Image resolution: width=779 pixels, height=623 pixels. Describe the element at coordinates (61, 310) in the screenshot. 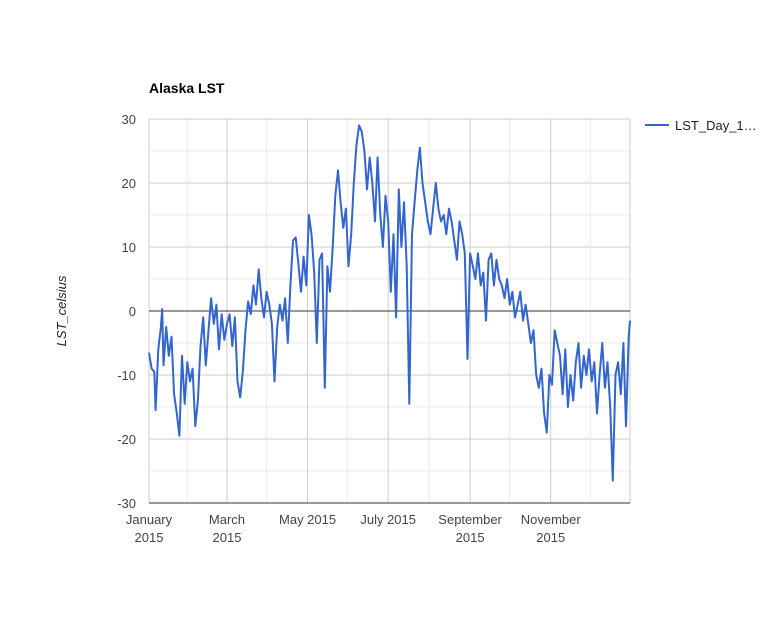

I see `y-axis-label: LST_celsius` at that location.